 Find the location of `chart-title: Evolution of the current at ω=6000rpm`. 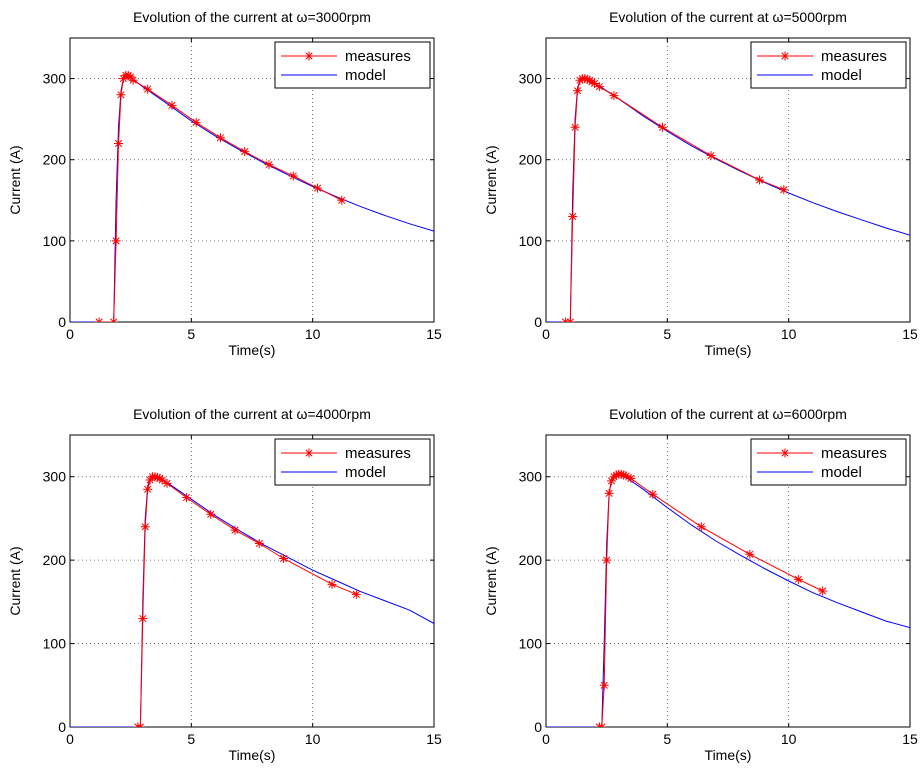

chart-title: Evolution of the current at ω=6000rpm is located at coordinates (728, 414).